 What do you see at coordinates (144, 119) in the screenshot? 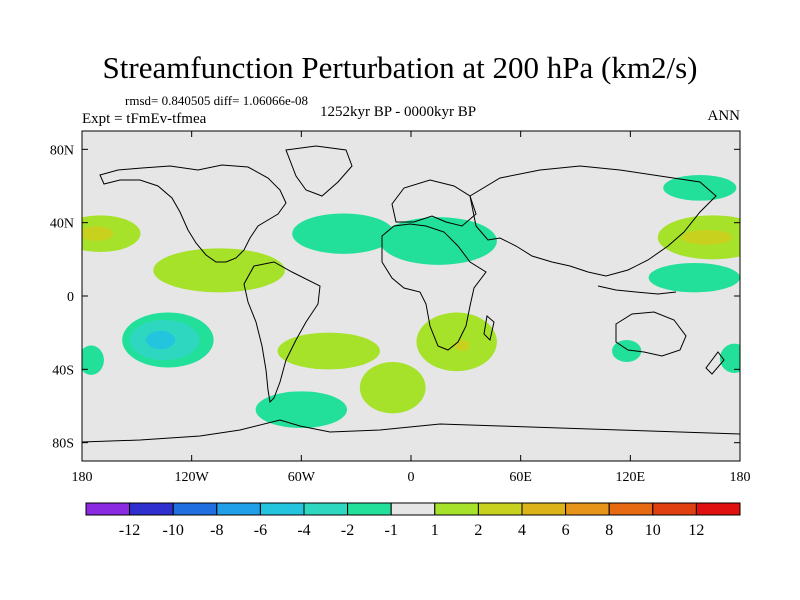
I see `experiment-label: Expt = tFmEv-tfmea` at bounding box center [144, 119].